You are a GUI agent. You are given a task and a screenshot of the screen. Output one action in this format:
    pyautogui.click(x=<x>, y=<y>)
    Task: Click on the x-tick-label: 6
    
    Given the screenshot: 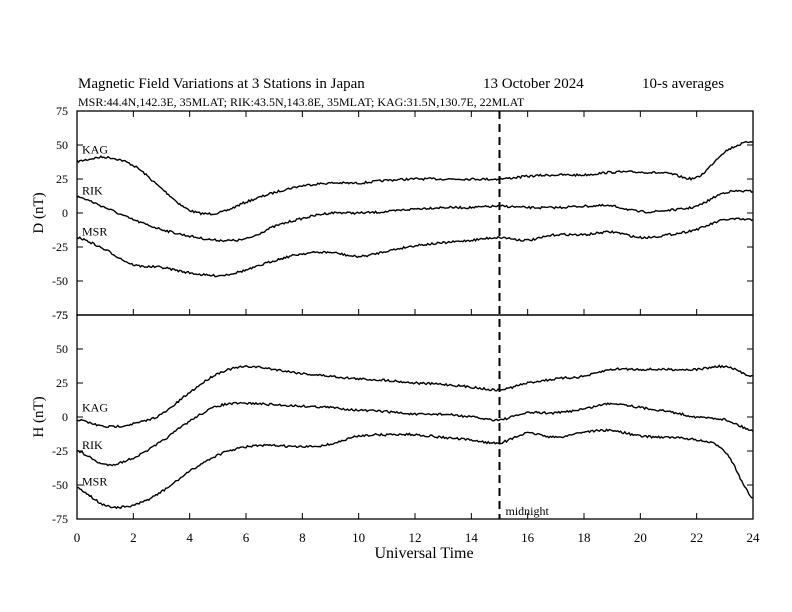 What is the action you would take?
    pyautogui.click(x=246, y=537)
    